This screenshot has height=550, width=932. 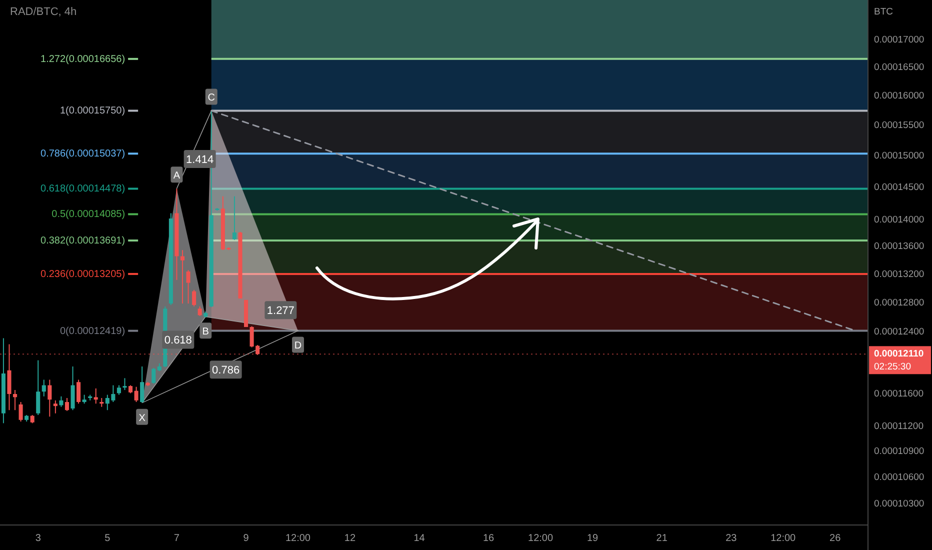 What do you see at coordinates (83, 274) in the screenshot?
I see `ref-line-label: 0.236(0.00013205)` at bounding box center [83, 274].